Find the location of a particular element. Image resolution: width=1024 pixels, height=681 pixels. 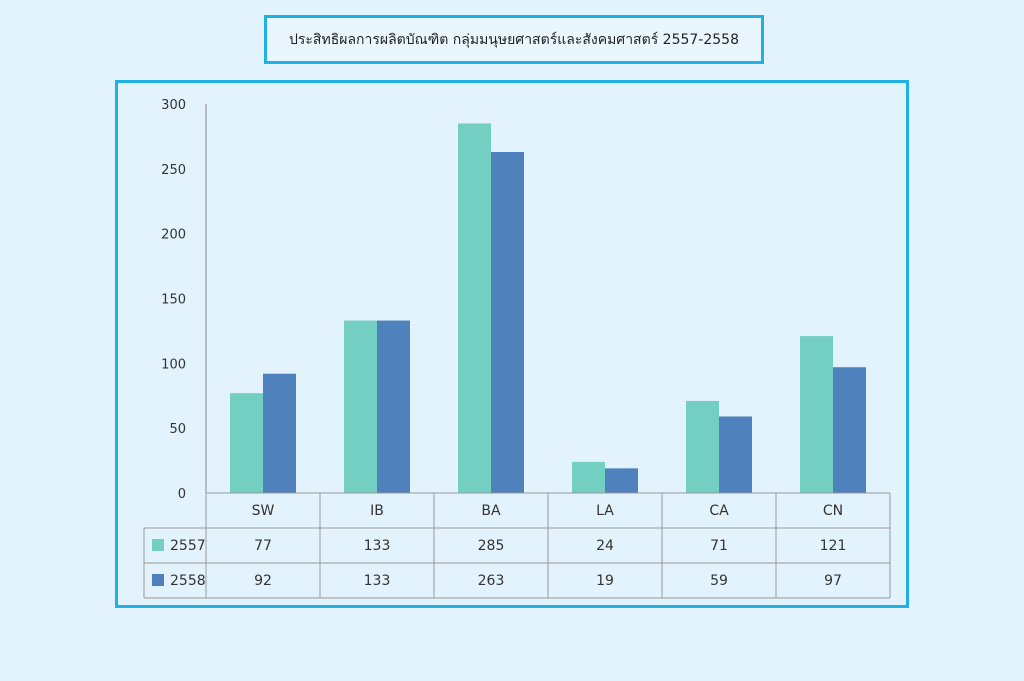

data-label-IB-2557: 133 is located at coordinates (377, 546).